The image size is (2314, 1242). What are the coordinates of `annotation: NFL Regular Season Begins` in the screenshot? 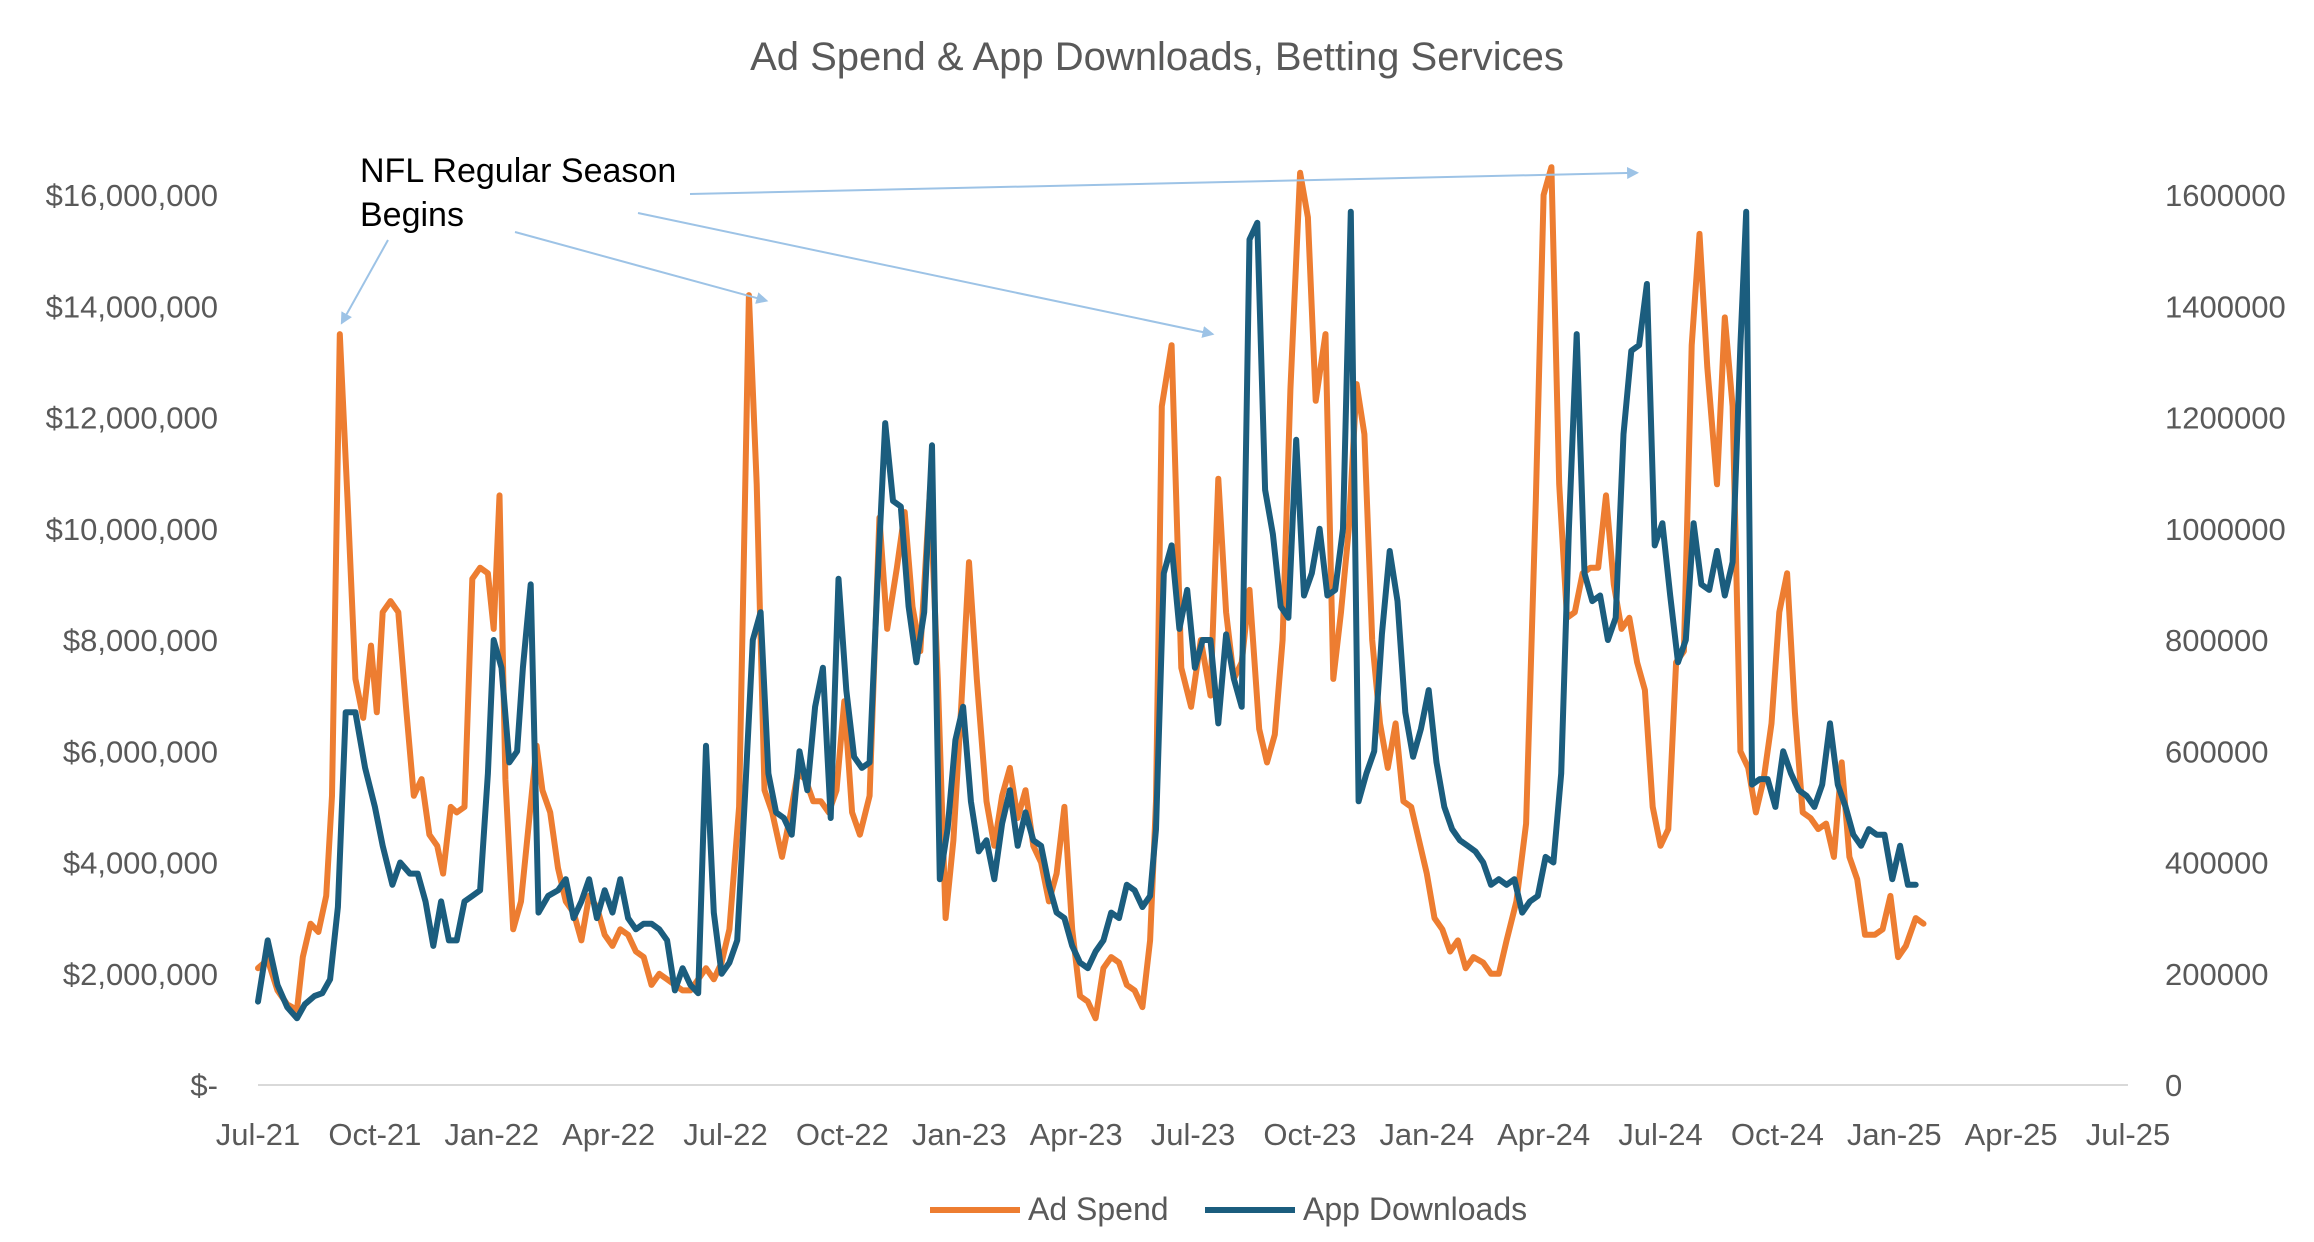 It's located at (990, 245).